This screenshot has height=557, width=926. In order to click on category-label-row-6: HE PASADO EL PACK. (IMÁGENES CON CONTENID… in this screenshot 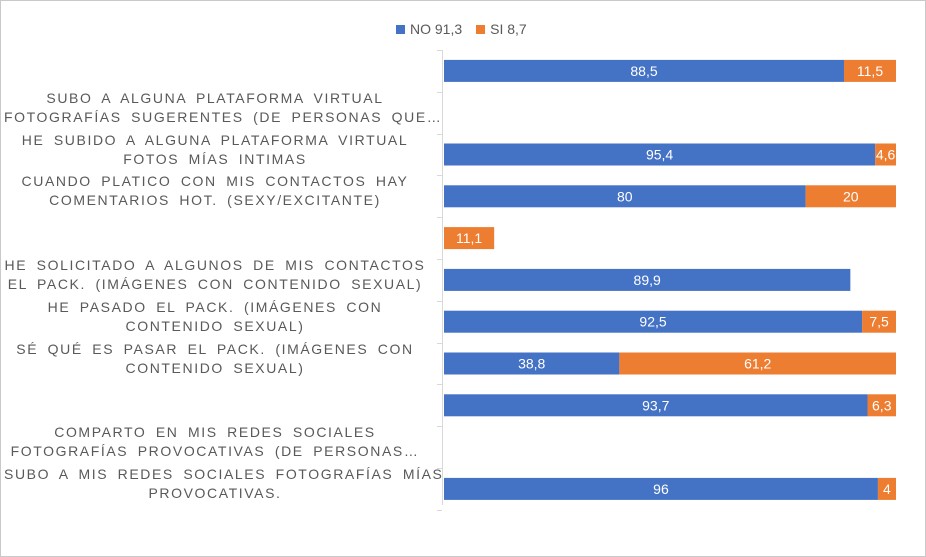, I will do `click(215, 317)`.